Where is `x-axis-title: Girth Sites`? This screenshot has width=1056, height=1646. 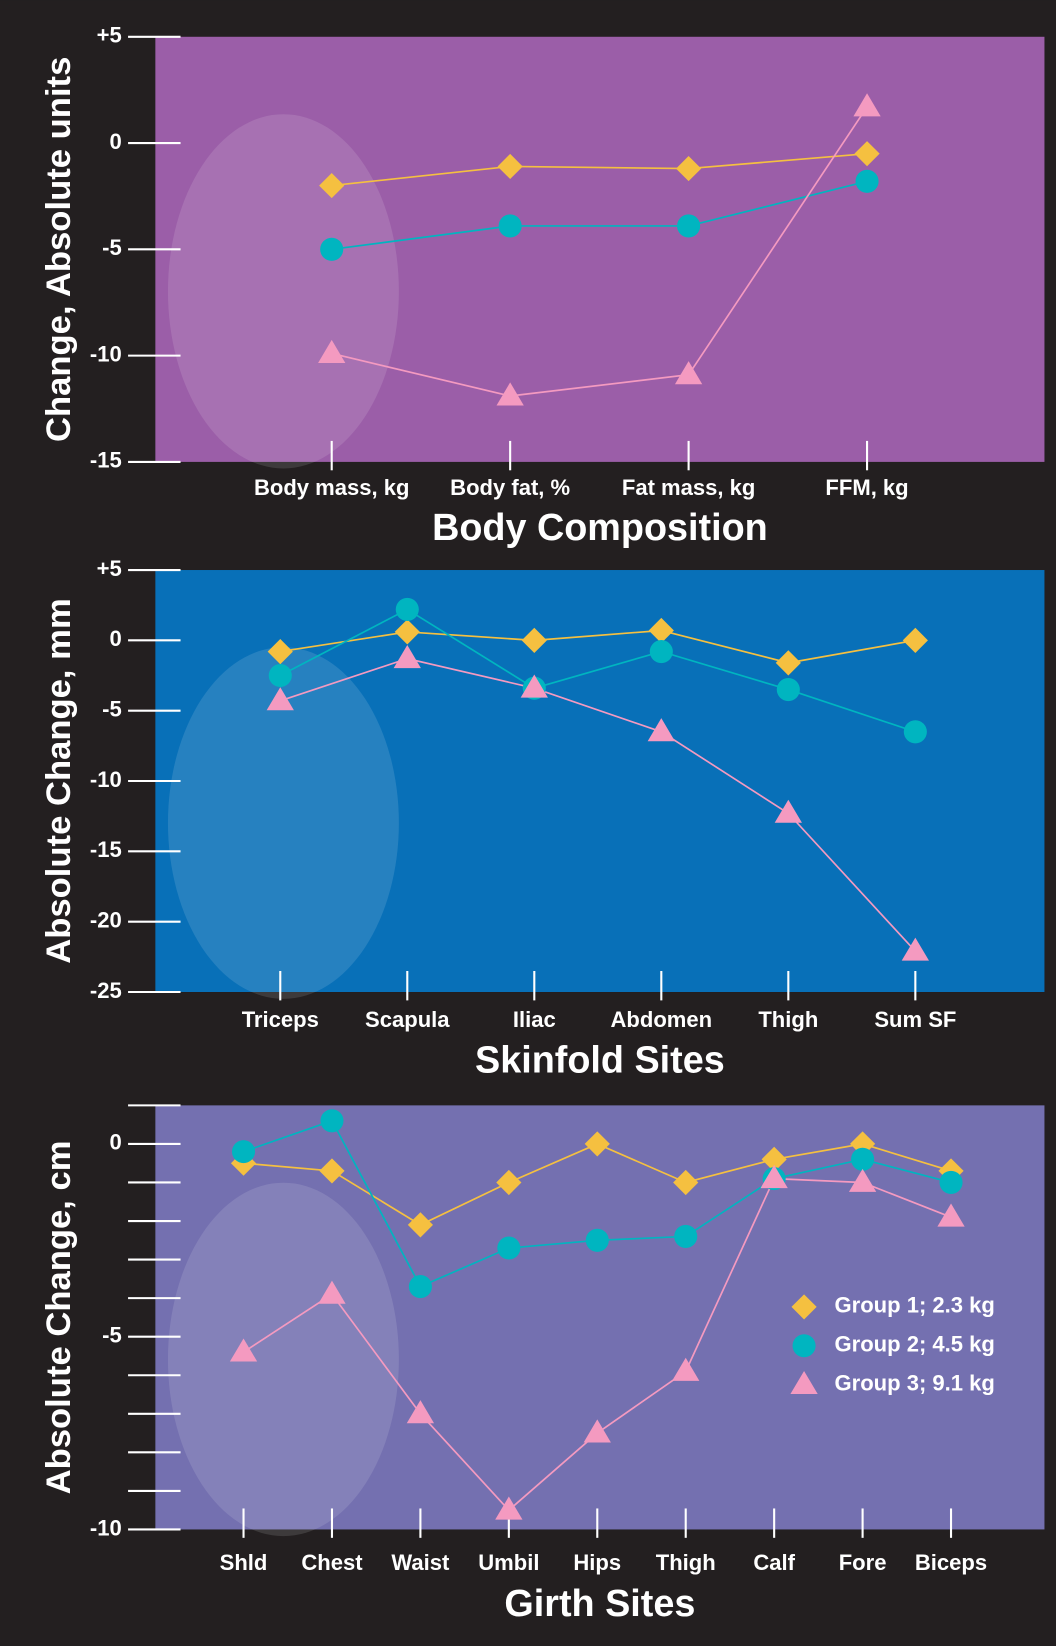
x-axis-title: Girth Sites is located at coordinates (599, 1604).